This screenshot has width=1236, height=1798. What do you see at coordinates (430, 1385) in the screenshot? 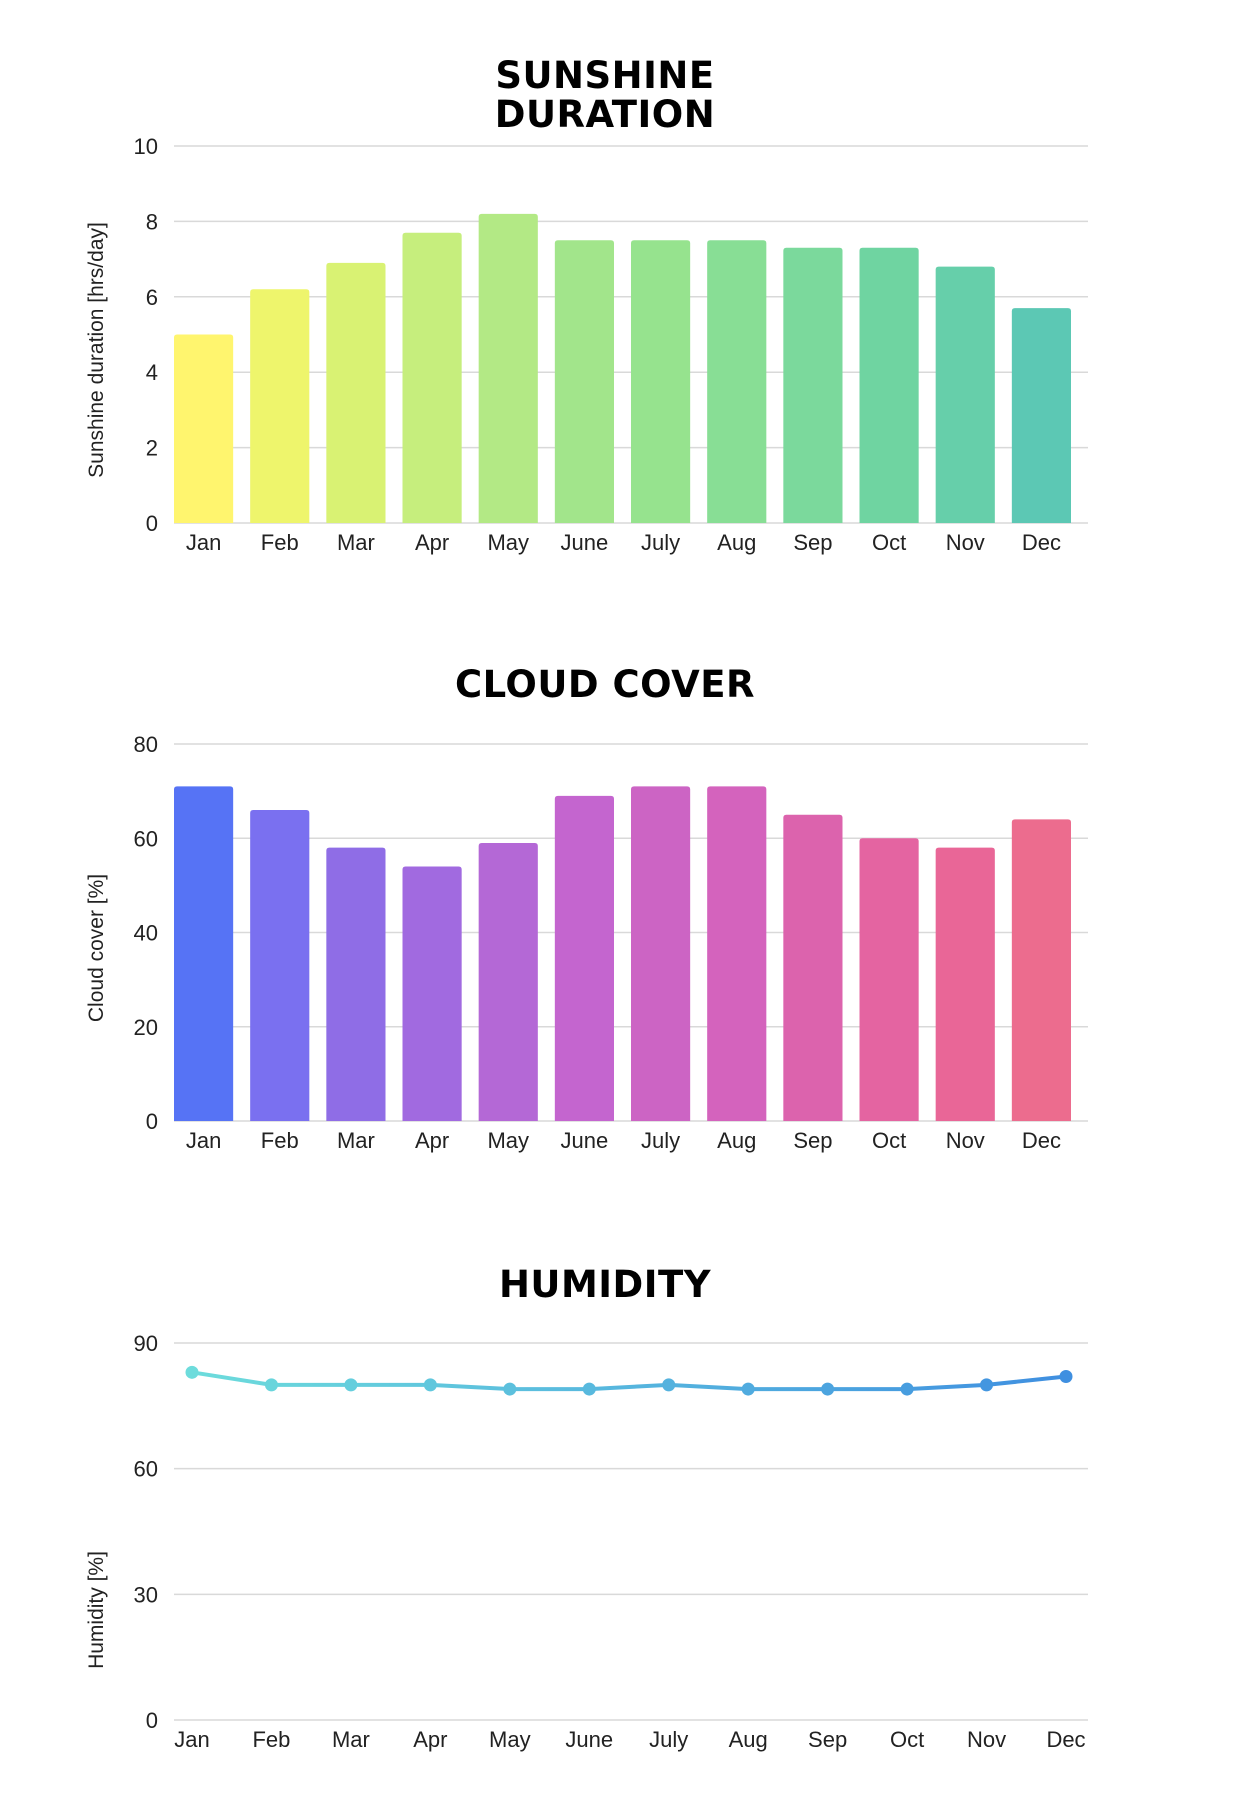
I see `humidity-point-apr` at bounding box center [430, 1385].